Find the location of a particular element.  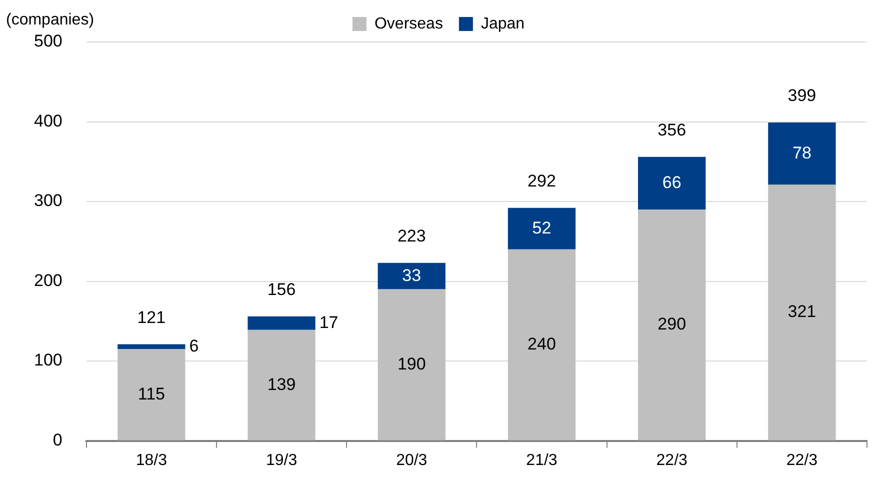

data-label: 66 is located at coordinates (672, 182).